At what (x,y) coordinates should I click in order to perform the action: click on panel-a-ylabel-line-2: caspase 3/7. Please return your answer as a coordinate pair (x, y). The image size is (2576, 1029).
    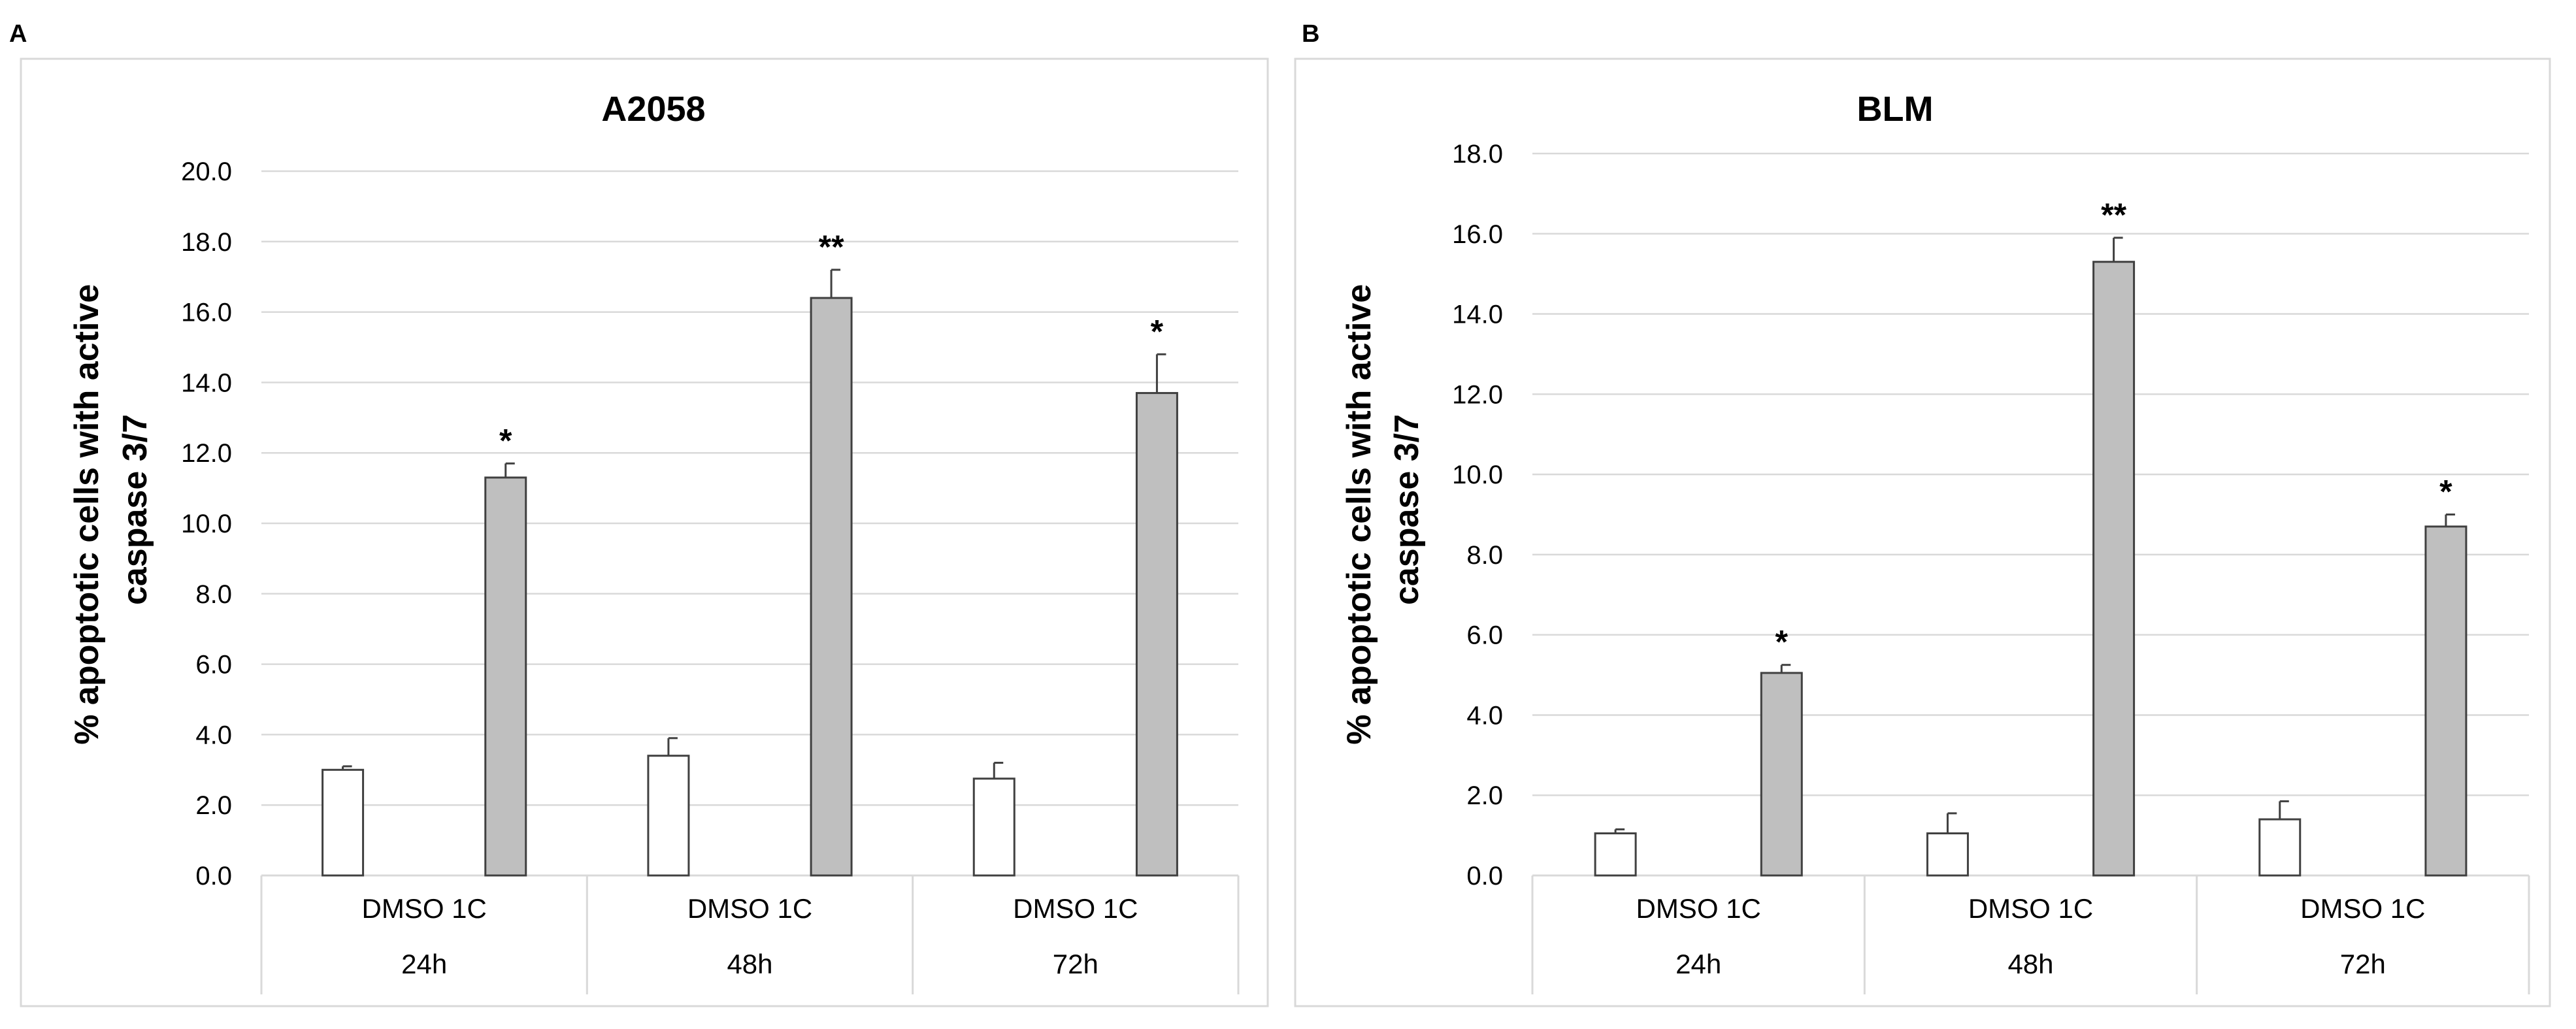
    Looking at the image, I should click on (135, 509).